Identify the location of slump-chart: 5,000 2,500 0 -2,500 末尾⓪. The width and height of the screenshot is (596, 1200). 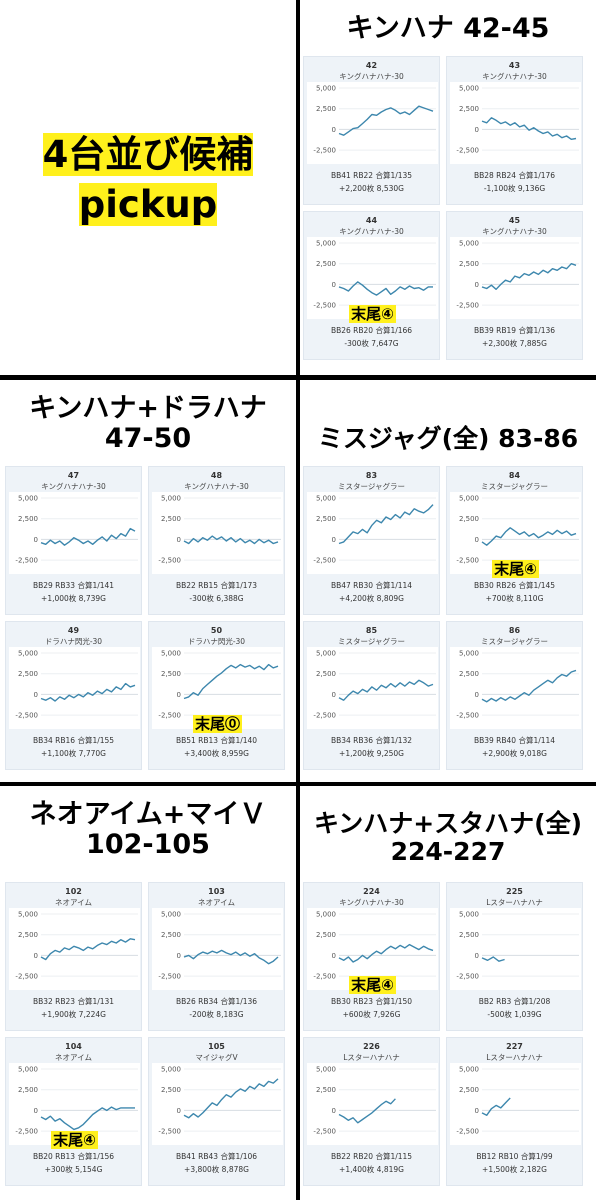
(217, 690).